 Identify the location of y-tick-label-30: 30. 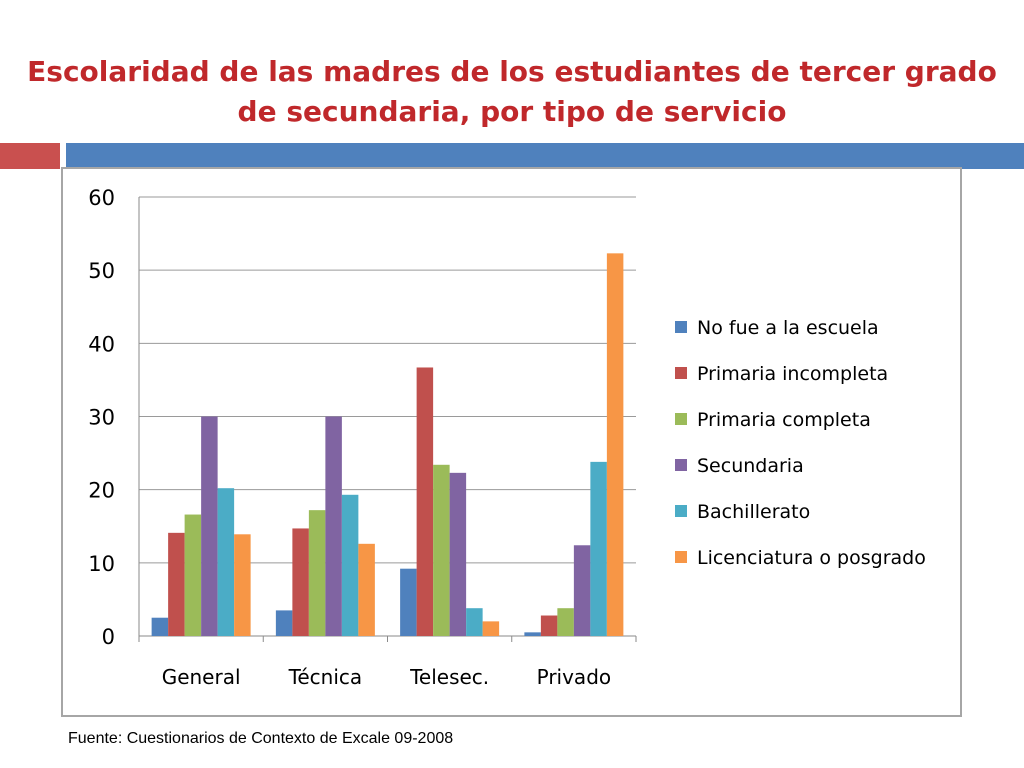
(101, 418).